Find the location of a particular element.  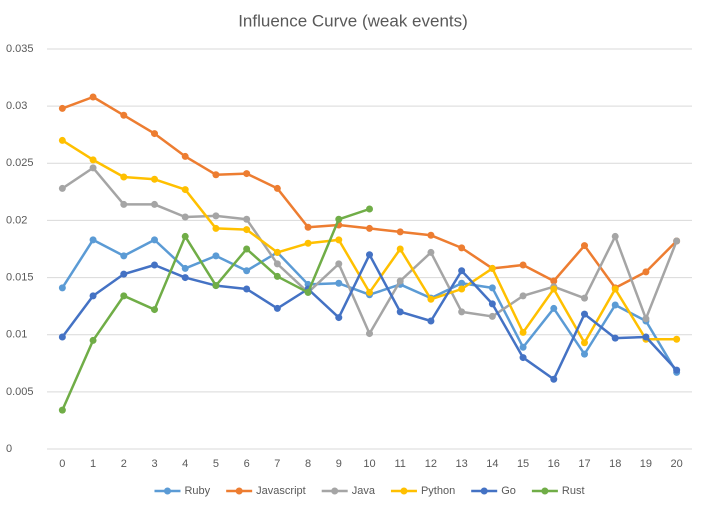

x-tick-label: 5 is located at coordinates (216, 464).